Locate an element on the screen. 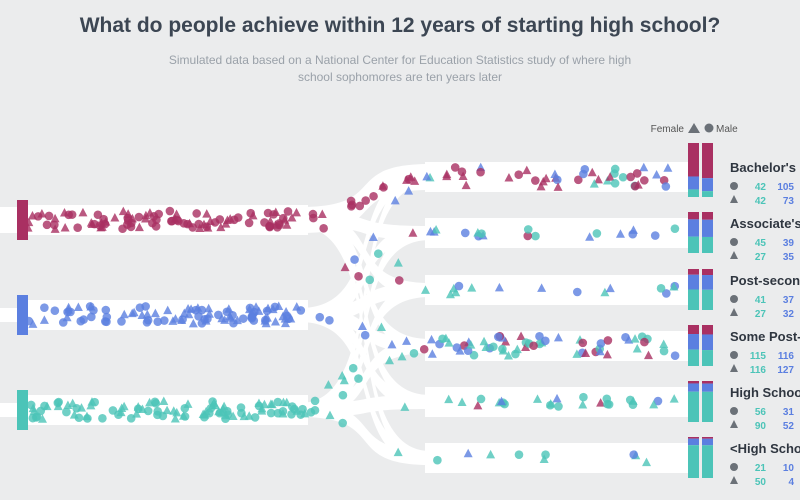 The height and width of the screenshot is (500, 800). triangle-icon is located at coordinates (734, 199).